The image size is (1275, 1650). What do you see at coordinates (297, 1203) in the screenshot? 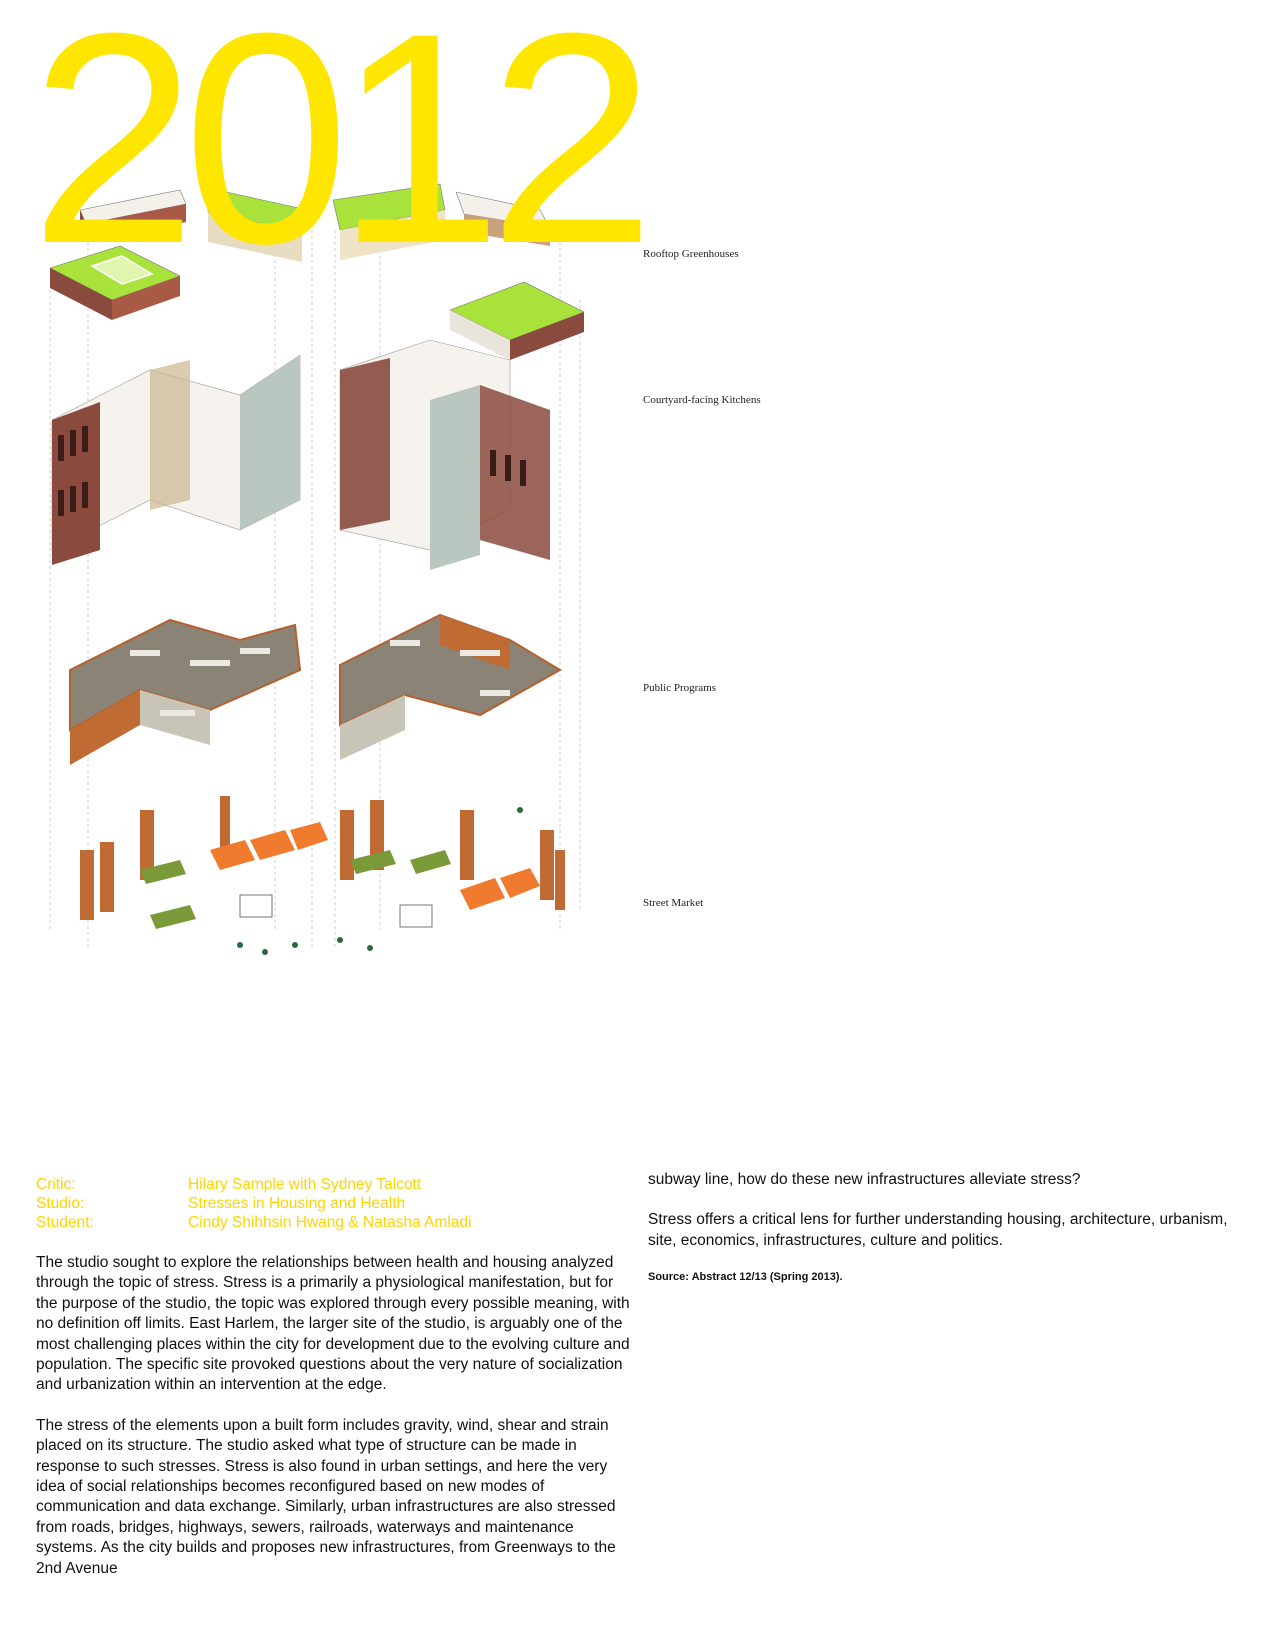
I see `studio-value: Stresses in Housing and Health` at bounding box center [297, 1203].